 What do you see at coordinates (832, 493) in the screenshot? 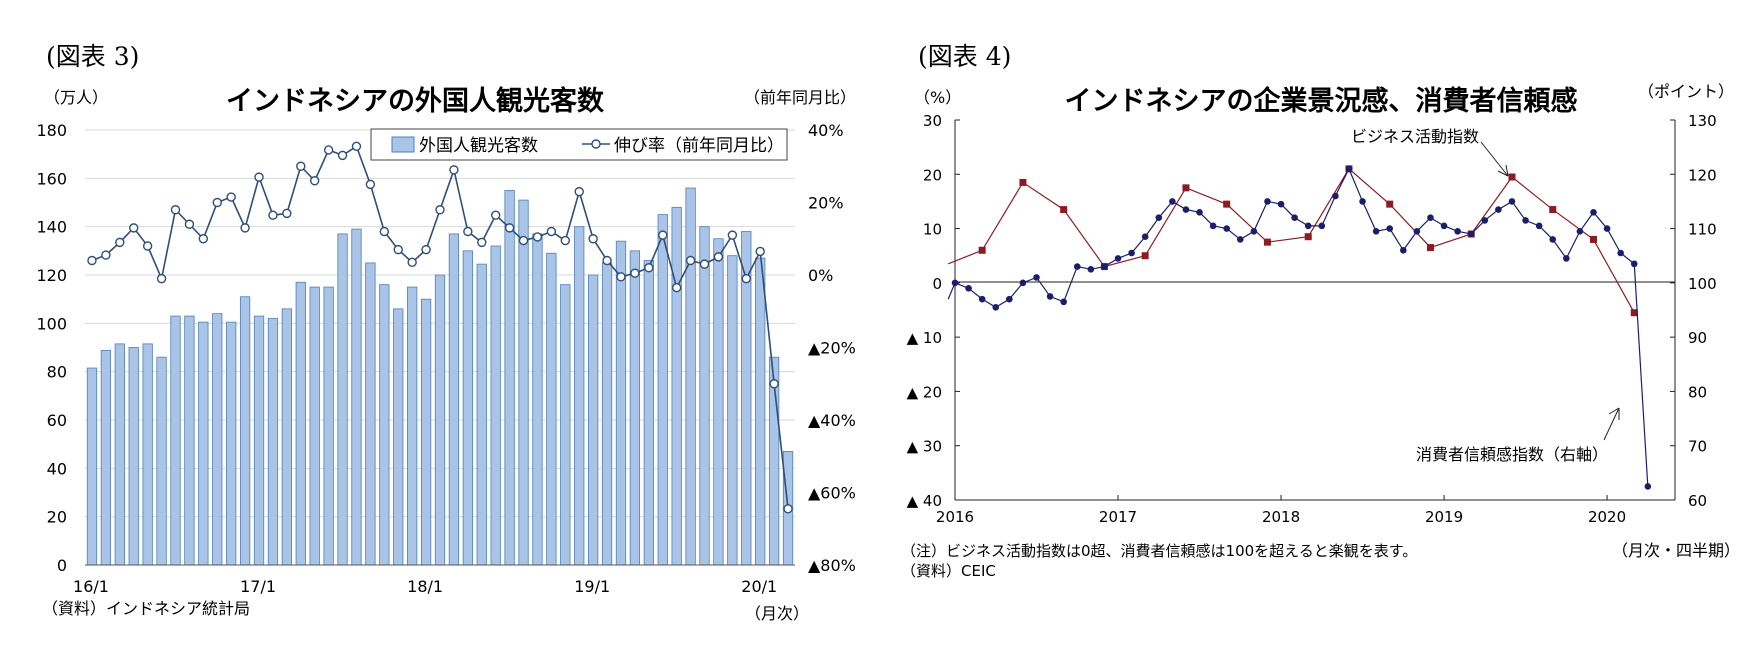
I see `y2-tick-label: ▲60%` at bounding box center [832, 493].